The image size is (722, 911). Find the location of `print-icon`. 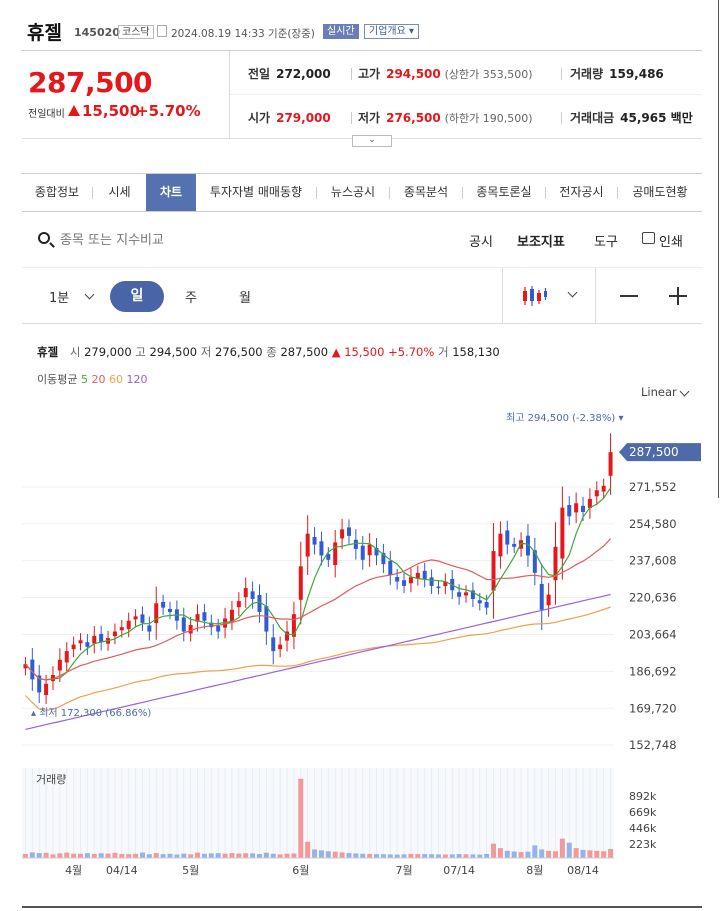

print-icon is located at coordinates (648, 238).